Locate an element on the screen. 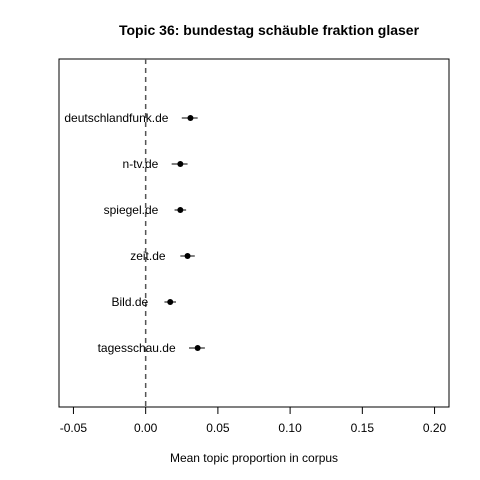 The height and width of the screenshot is (480, 480). x-tick-label: 0.05 is located at coordinates (218, 428).